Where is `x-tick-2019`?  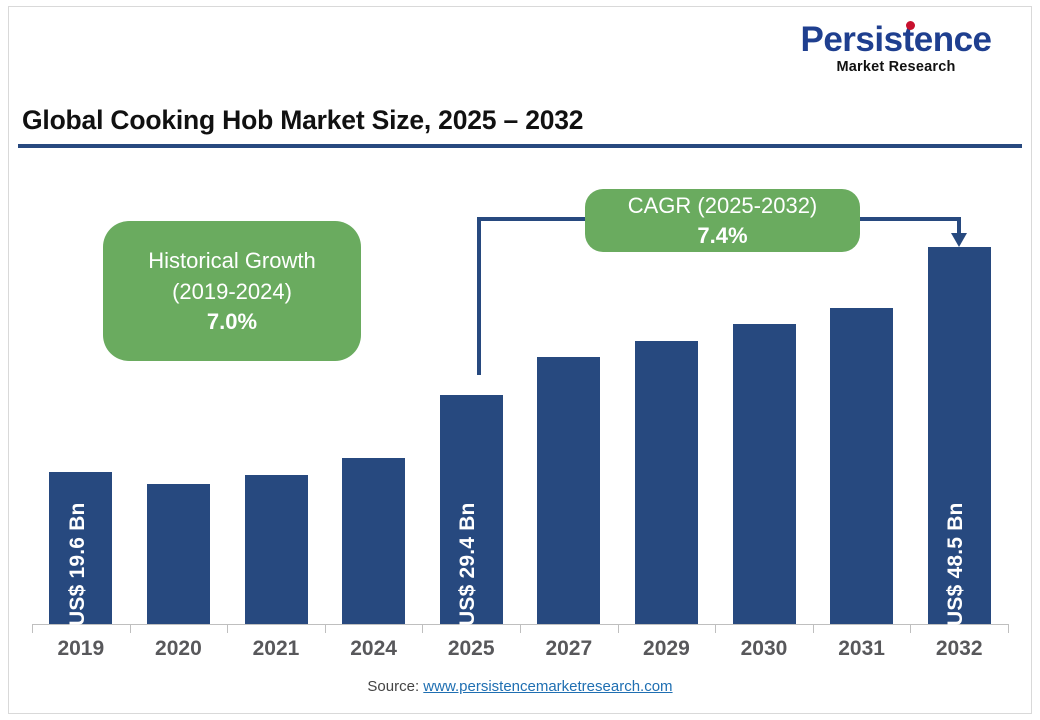
x-tick-2019 is located at coordinates (32, 628).